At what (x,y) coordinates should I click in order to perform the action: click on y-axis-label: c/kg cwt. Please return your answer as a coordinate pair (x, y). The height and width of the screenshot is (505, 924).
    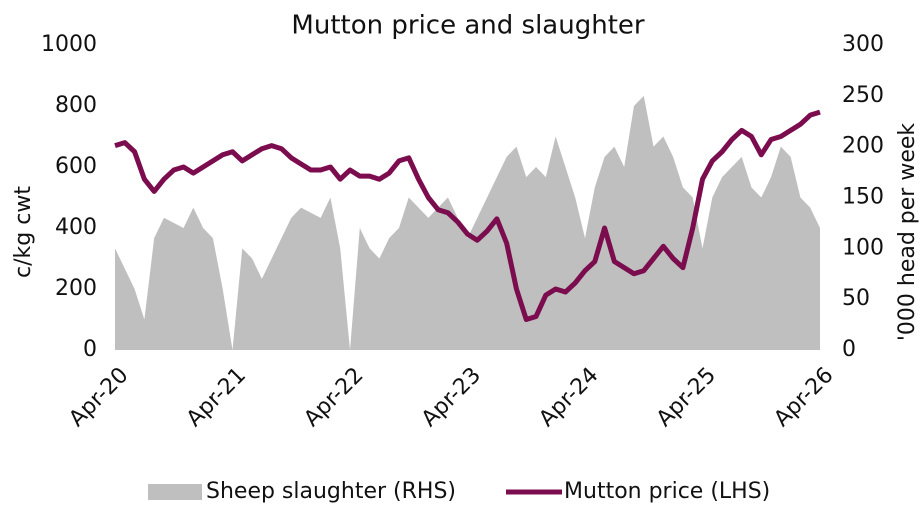
    Looking at the image, I should click on (23, 232).